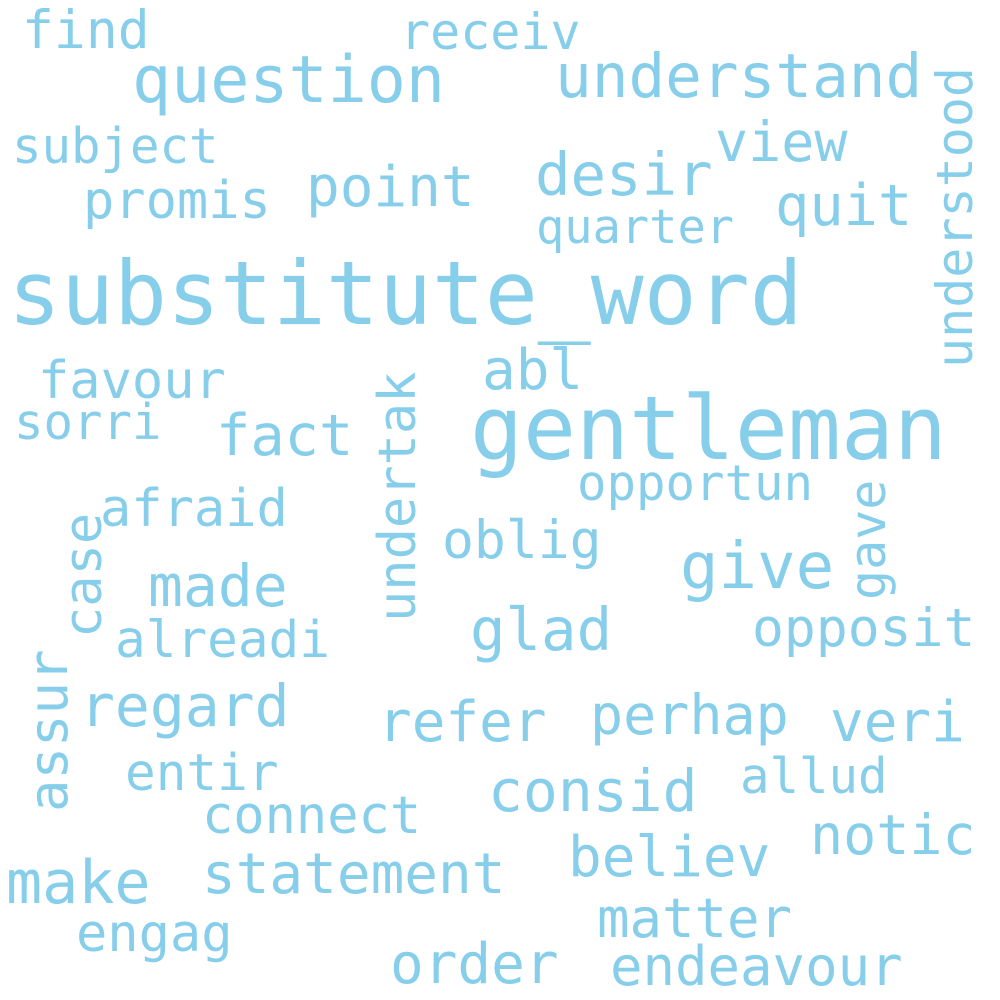  What do you see at coordinates (398, 496) in the screenshot?
I see `word-undertak: undertak` at bounding box center [398, 496].